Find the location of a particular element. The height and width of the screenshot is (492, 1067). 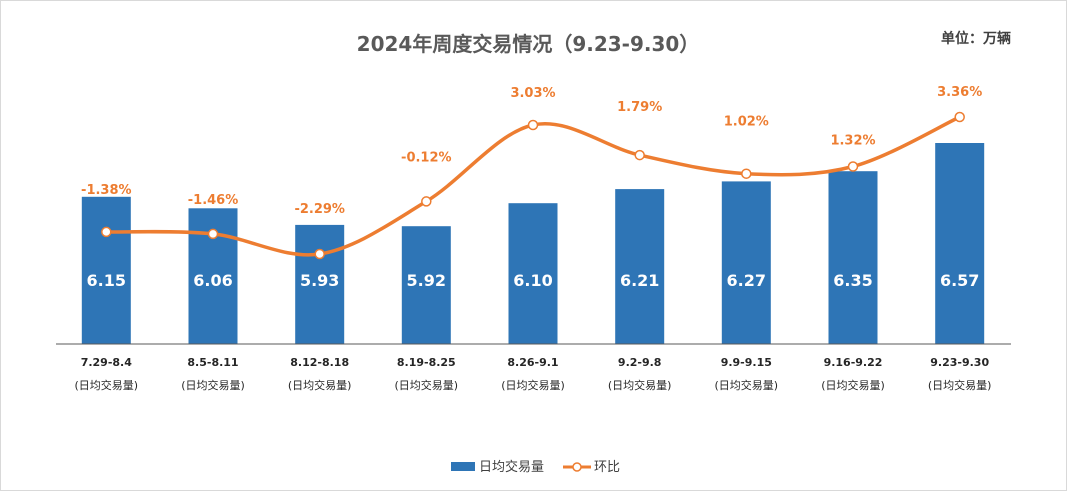

line-value-label: 3.36% is located at coordinates (959, 92).